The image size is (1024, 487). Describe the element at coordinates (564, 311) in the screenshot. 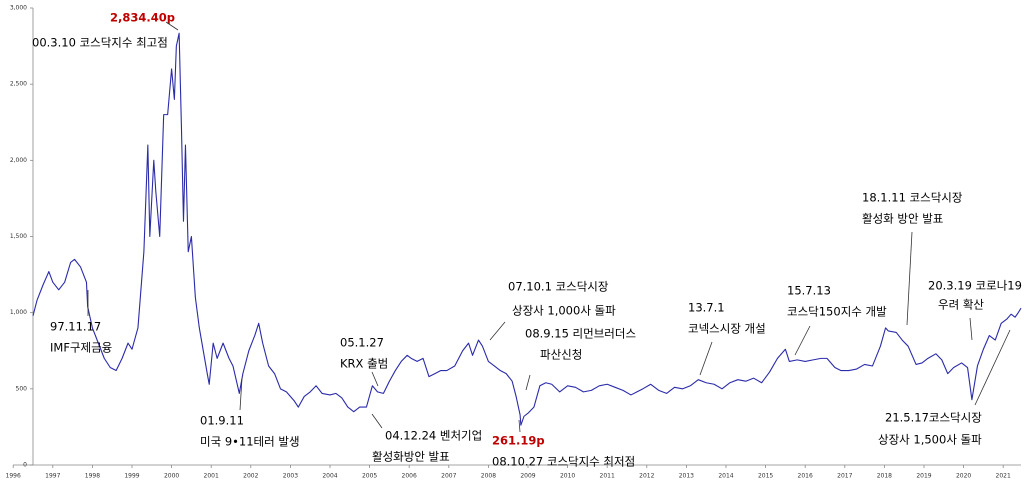

I see `annotation: 상장사 1,000사 돌파` at that location.